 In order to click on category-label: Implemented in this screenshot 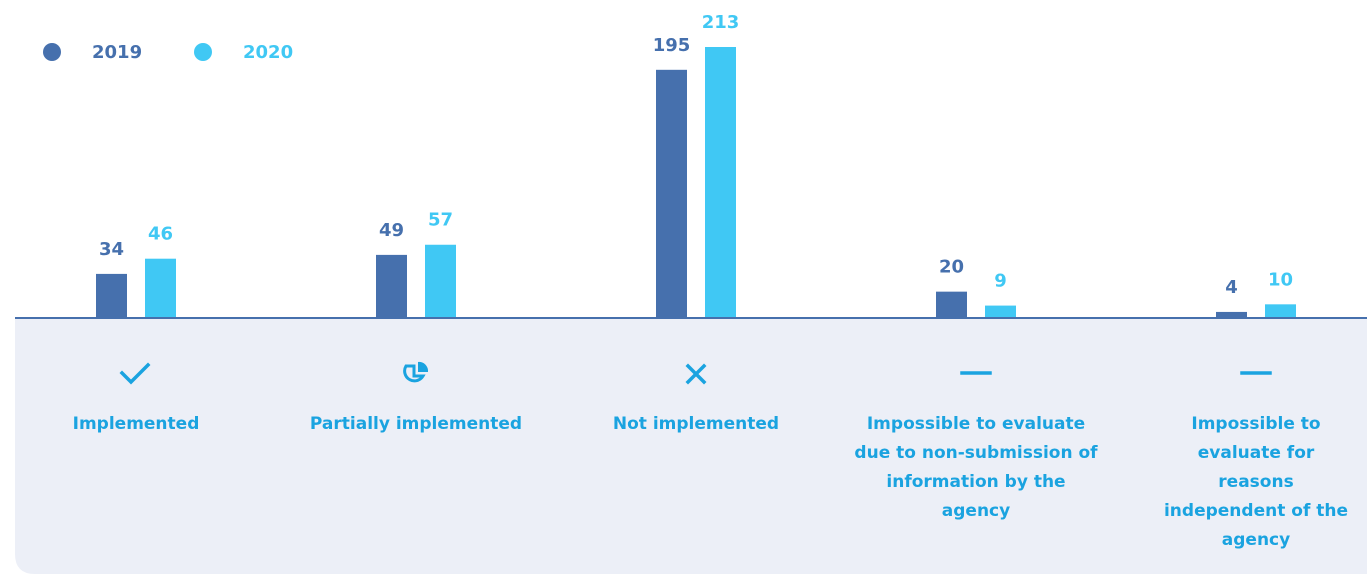, I will do `click(136, 424)`.